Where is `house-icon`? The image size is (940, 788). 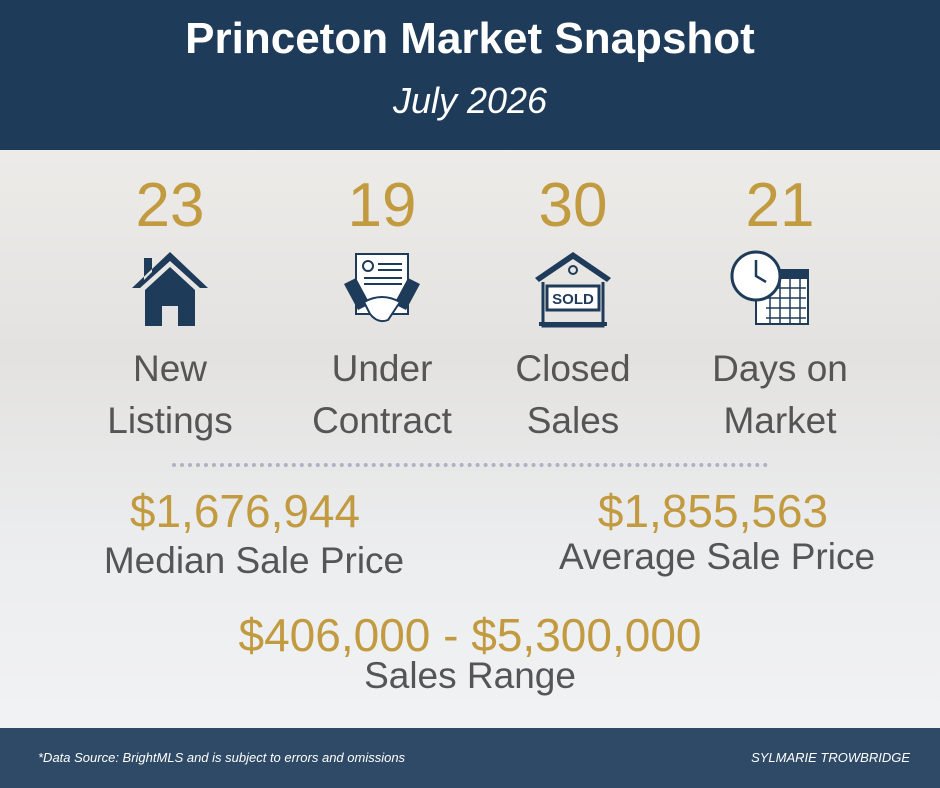 house-icon is located at coordinates (170, 289).